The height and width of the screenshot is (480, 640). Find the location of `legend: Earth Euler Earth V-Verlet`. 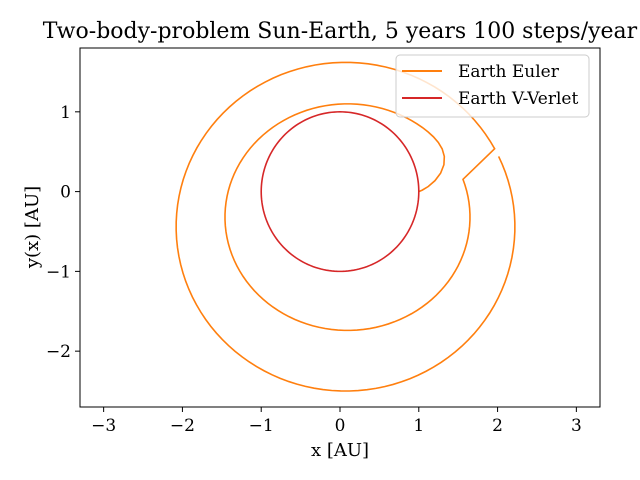

legend: Earth Euler Earth V-Verlet is located at coordinates (492, 86).